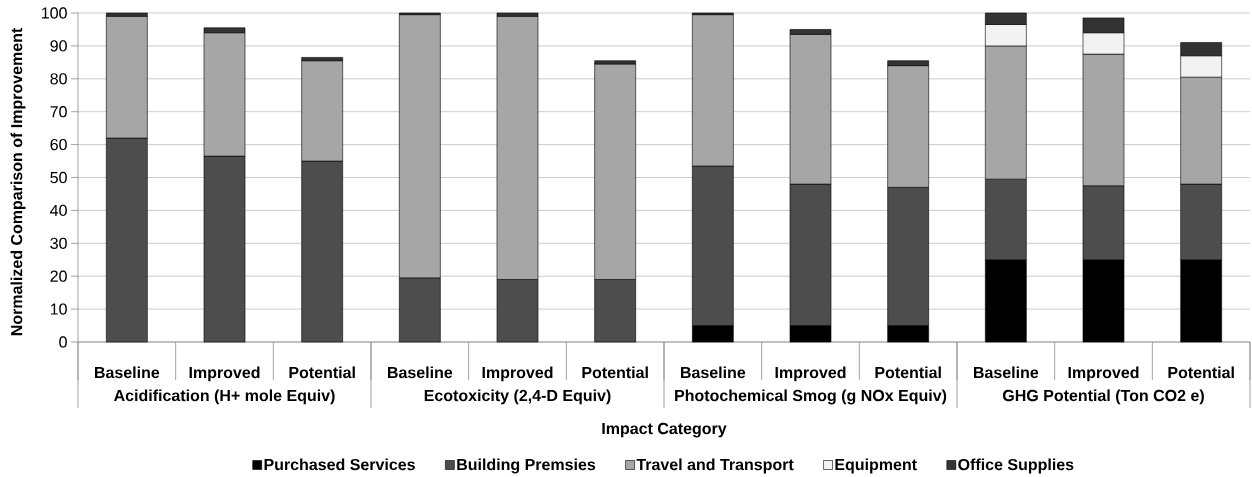 This screenshot has height=477, width=1252. What do you see at coordinates (58, 144) in the screenshot?
I see `y-tick-label: 60` at bounding box center [58, 144].